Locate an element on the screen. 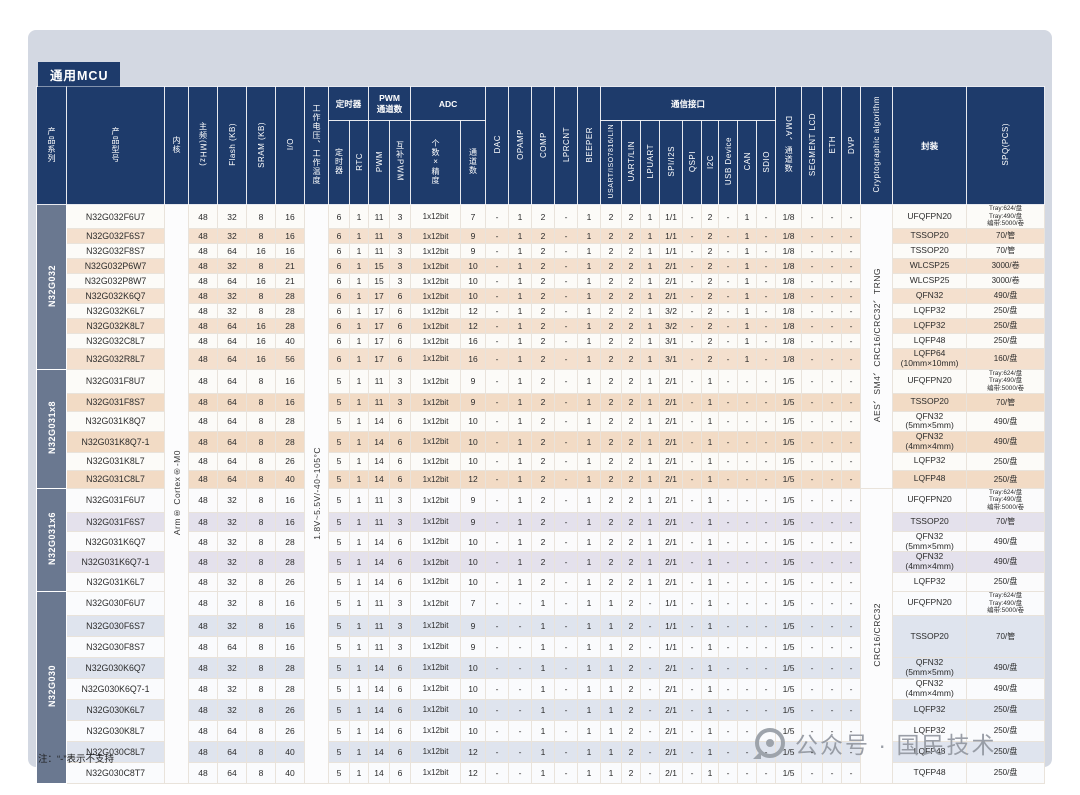 This screenshot has height=795, width=1080. package-cell: QFN32 (5mm×5mm) is located at coordinates (930, 421).